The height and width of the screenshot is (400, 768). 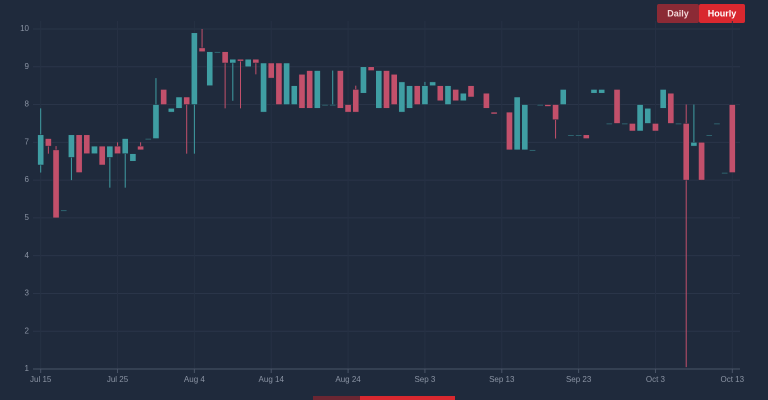 What do you see at coordinates (502, 379) in the screenshot?
I see `x-tick-label: Sep 13` at bounding box center [502, 379].